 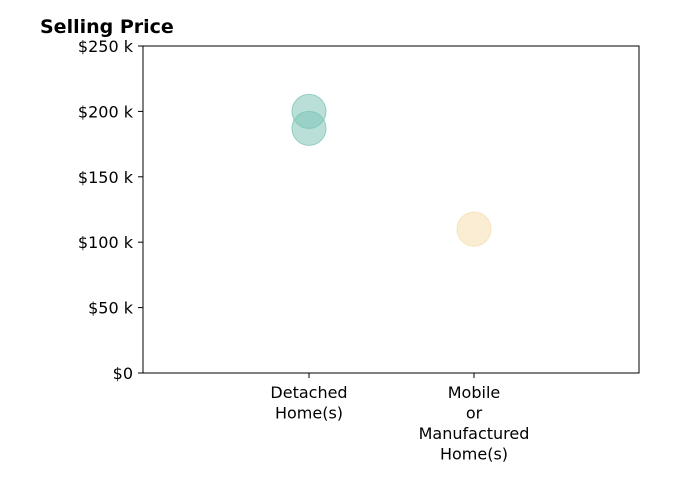 I want to click on x-tick-label-line: Detached, so click(x=308, y=392).